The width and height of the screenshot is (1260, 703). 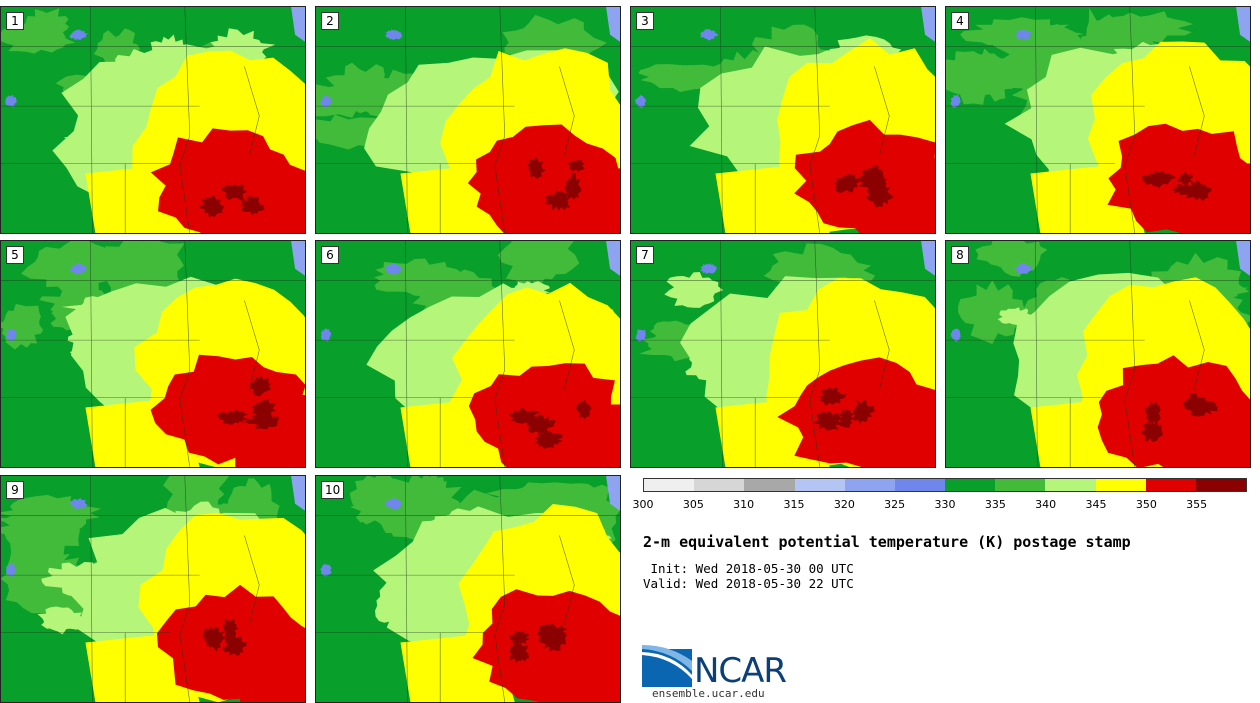 I want to click on ncar-logo-mark-icon, so click(x=667, y=666).